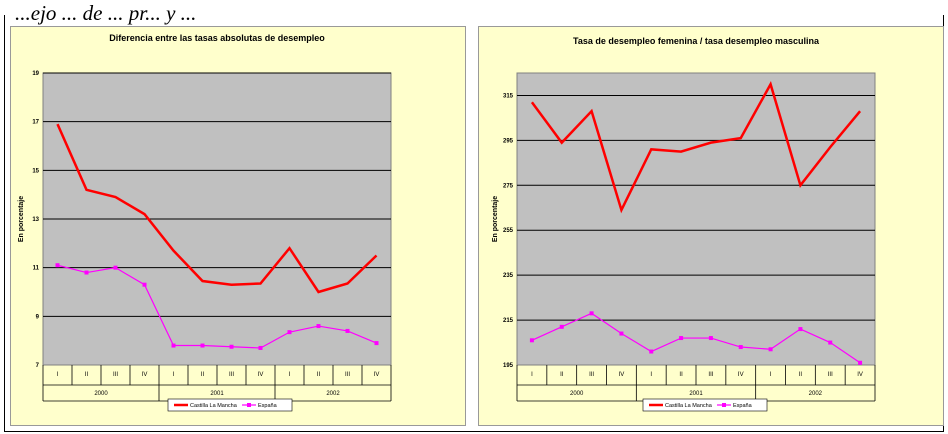  What do you see at coordinates (36, 269) in the screenshot?
I see `y-tick-label: 11` at bounding box center [36, 269].